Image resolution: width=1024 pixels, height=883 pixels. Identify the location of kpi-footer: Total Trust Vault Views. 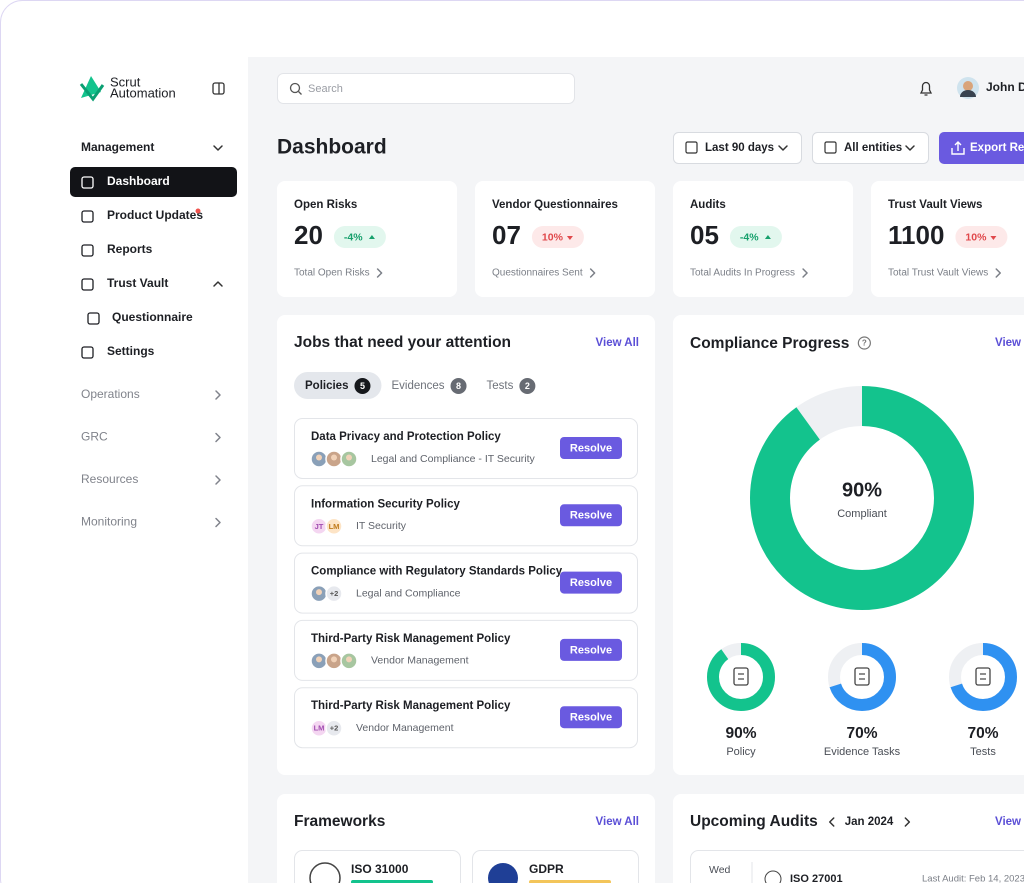
(938, 273).